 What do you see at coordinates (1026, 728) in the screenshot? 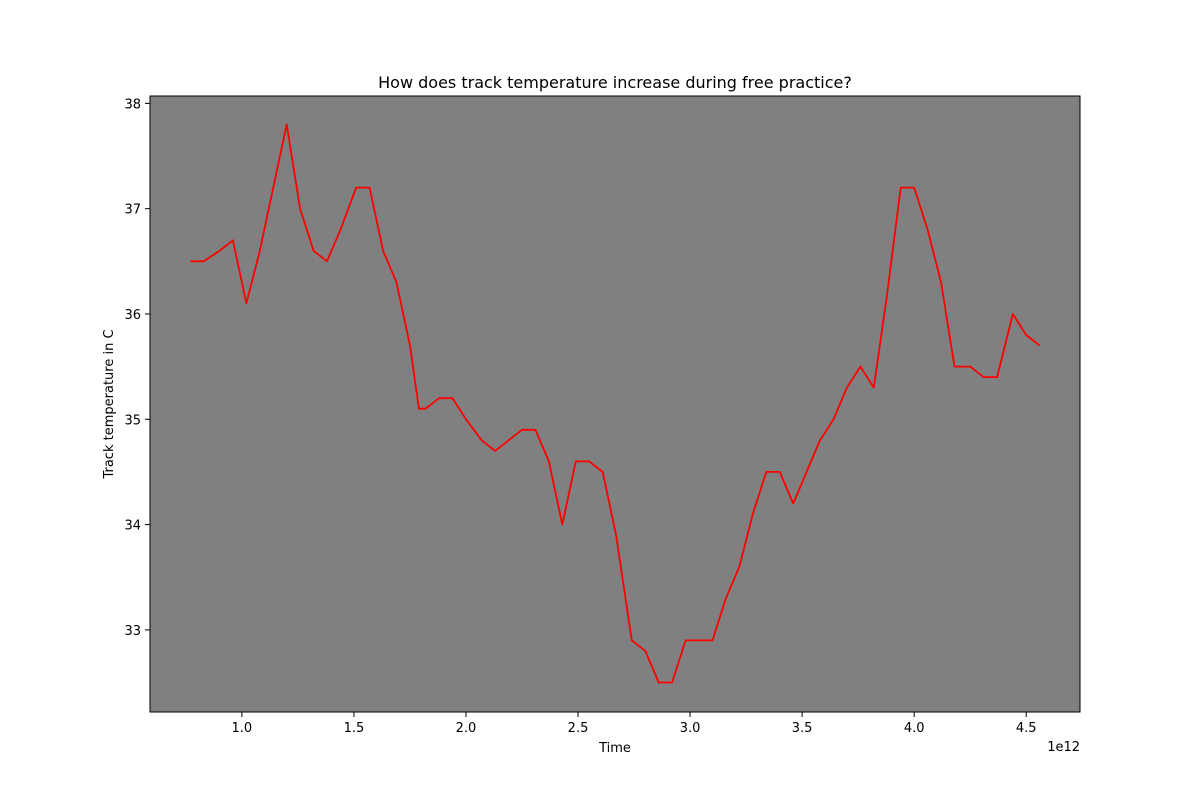
I see `x-tick-label: 4.5` at bounding box center [1026, 728].